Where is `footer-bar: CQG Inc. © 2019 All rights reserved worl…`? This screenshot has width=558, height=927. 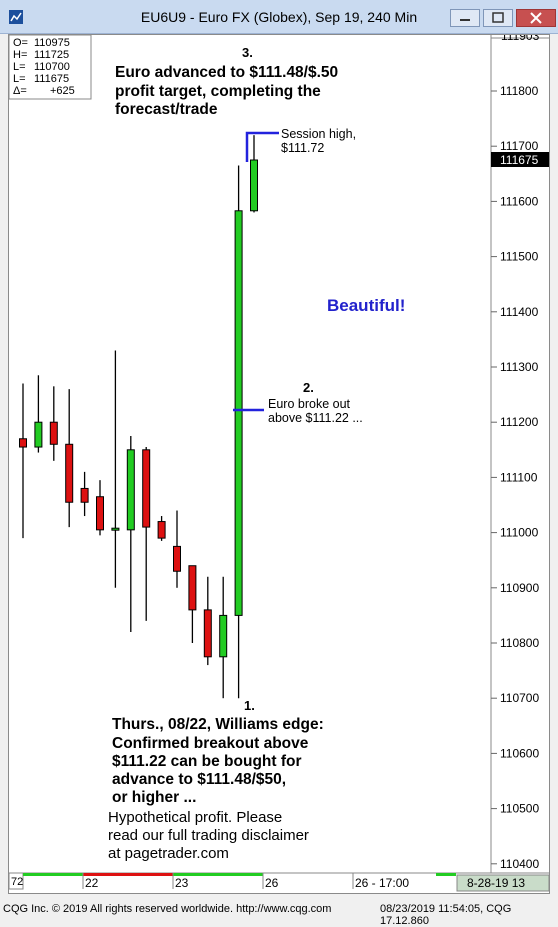
footer-bar: CQG Inc. © 2019 All rights reserved worl… is located at coordinates (279, 913).